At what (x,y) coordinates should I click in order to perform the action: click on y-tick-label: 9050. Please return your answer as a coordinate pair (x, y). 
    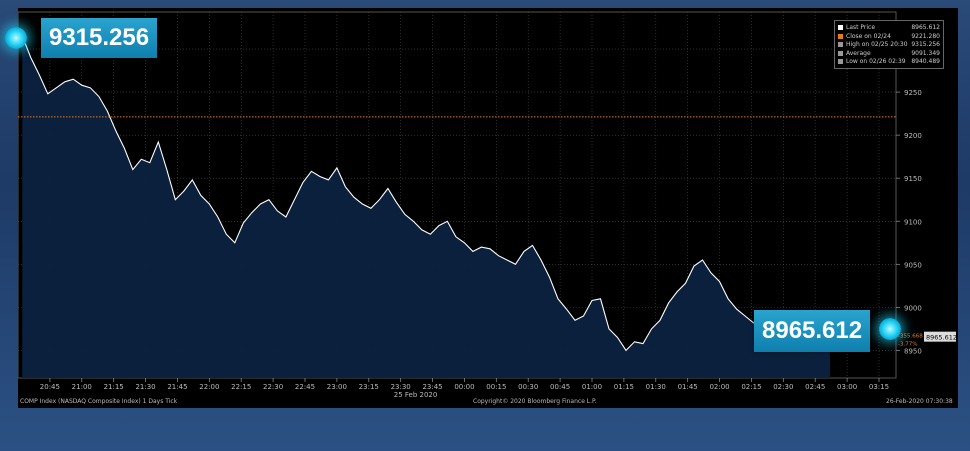
    Looking at the image, I should click on (913, 265).